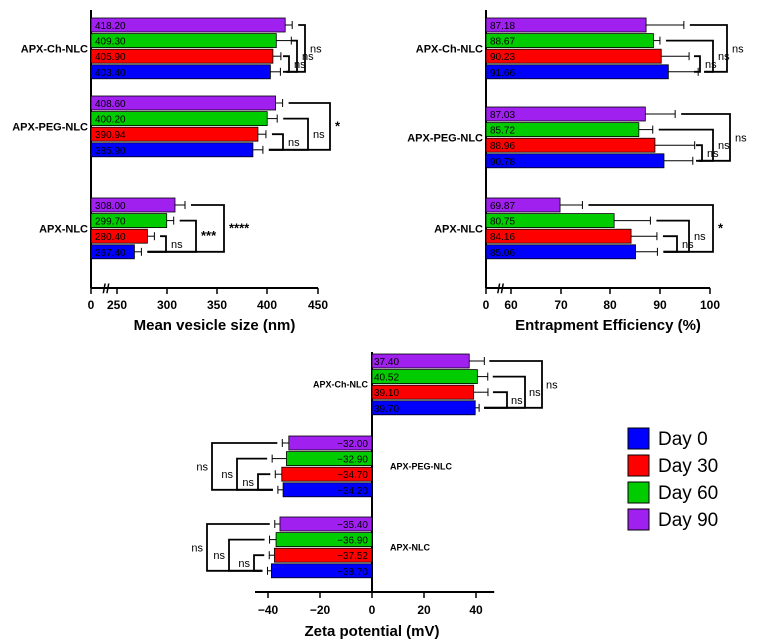 The width and height of the screenshot is (777, 643). What do you see at coordinates (638, 519) in the screenshot?
I see `legend-swatch-day90` at bounding box center [638, 519].